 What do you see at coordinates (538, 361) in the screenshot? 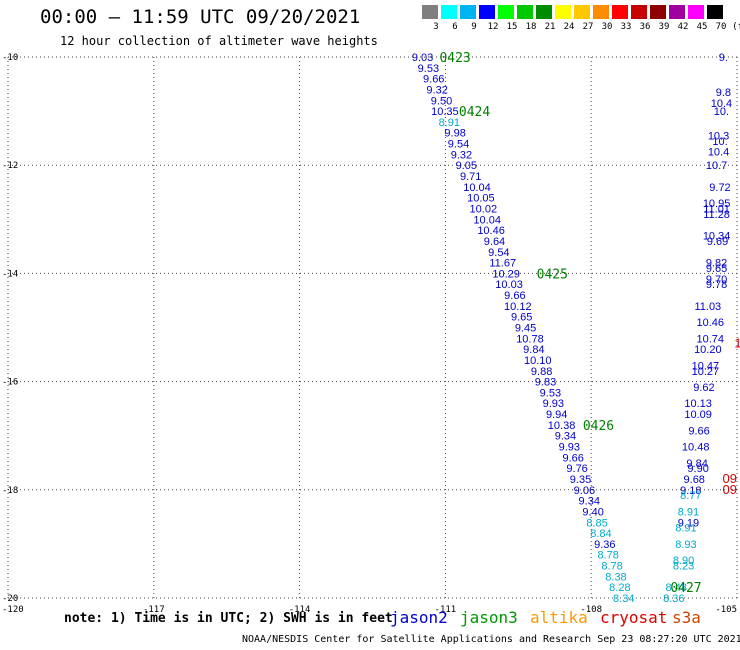
I see `wave-height-label: 10.10` at bounding box center [538, 361].